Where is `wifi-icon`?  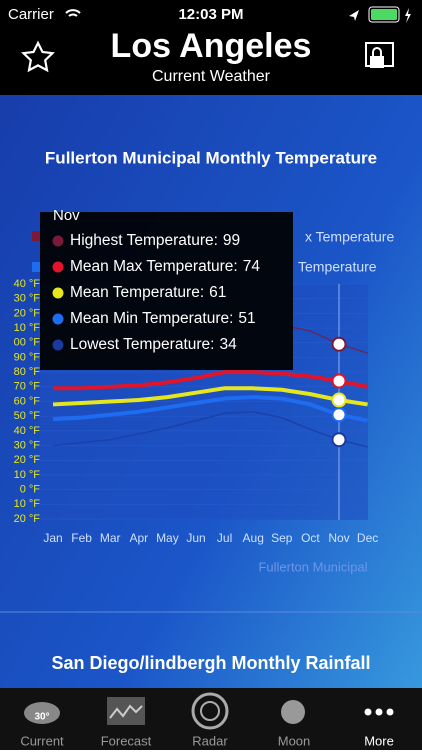
wifi-icon is located at coordinates (73, 13).